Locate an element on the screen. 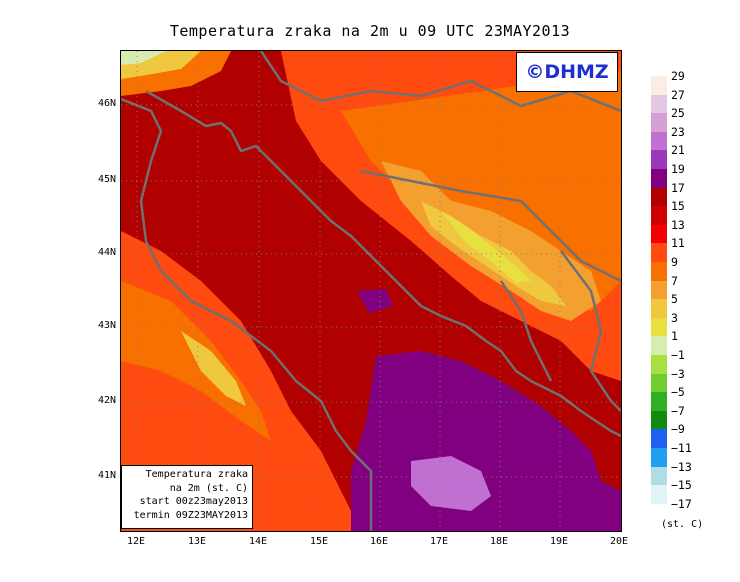  colorbar-label: −7 is located at coordinates (678, 410).